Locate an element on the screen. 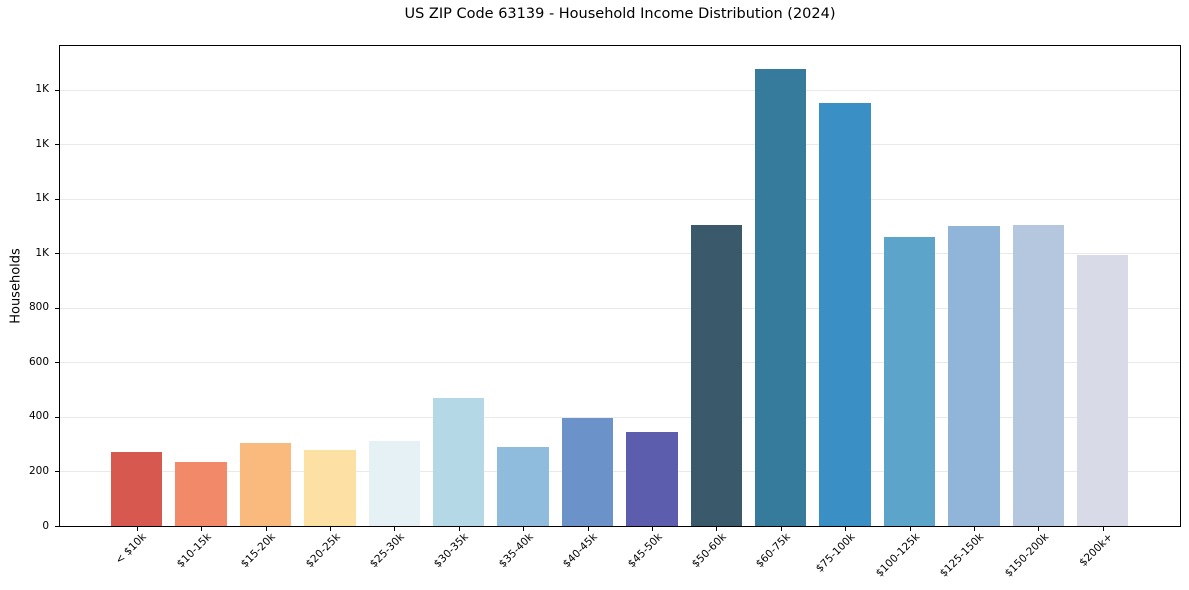 This screenshot has height=590, width=1189. bar-$25-30k is located at coordinates (394, 483).